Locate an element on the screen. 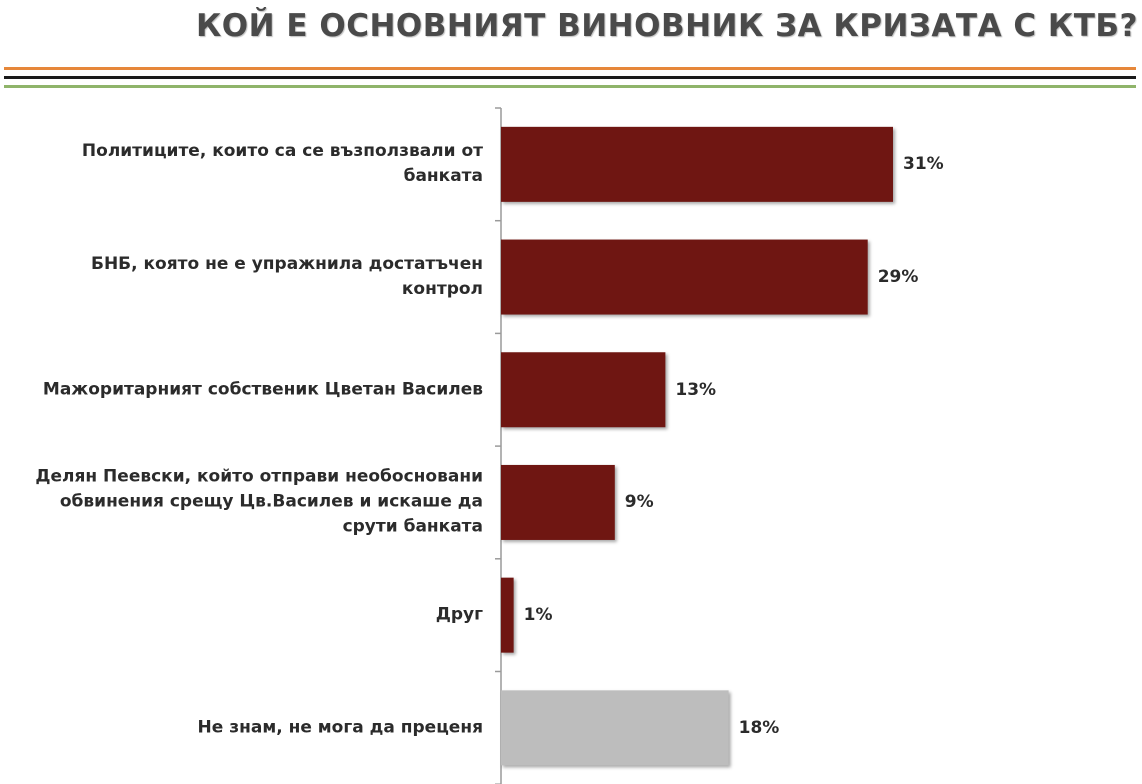 Image resolution: width=1142 pixels, height=784 pixels. value-label: 18% is located at coordinates (759, 727).